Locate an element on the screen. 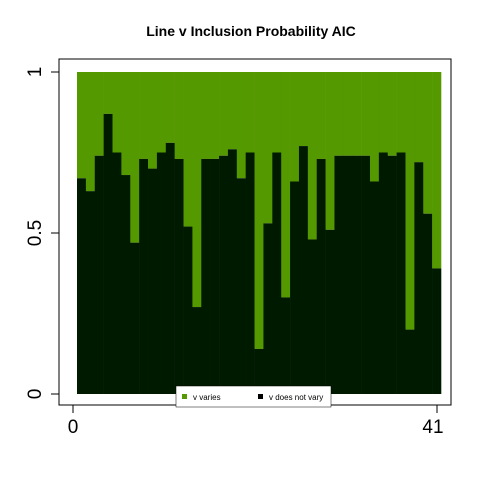 The width and height of the screenshot is (480, 480). legend-label-v-varies: v varies is located at coordinates (207, 397).